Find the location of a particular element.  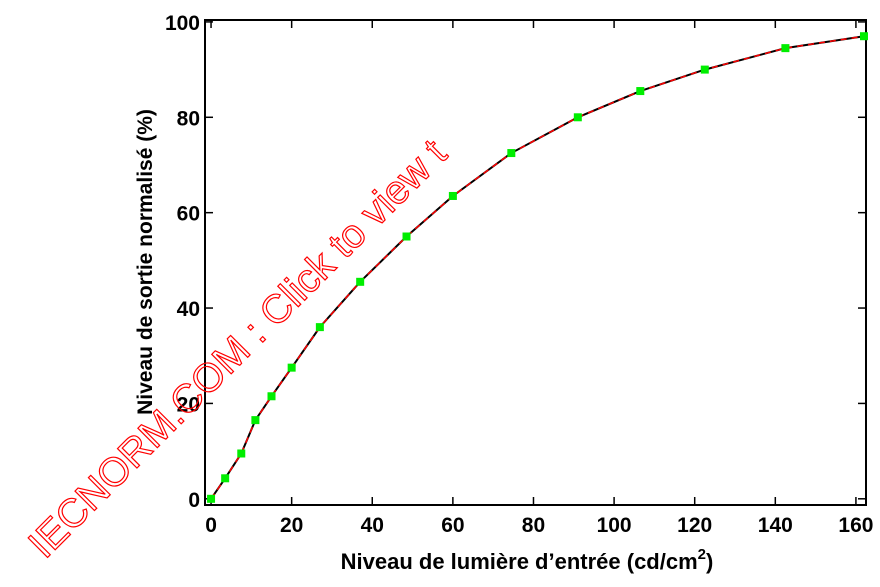

x-label-end: ) is located at coordinates (709, 561).